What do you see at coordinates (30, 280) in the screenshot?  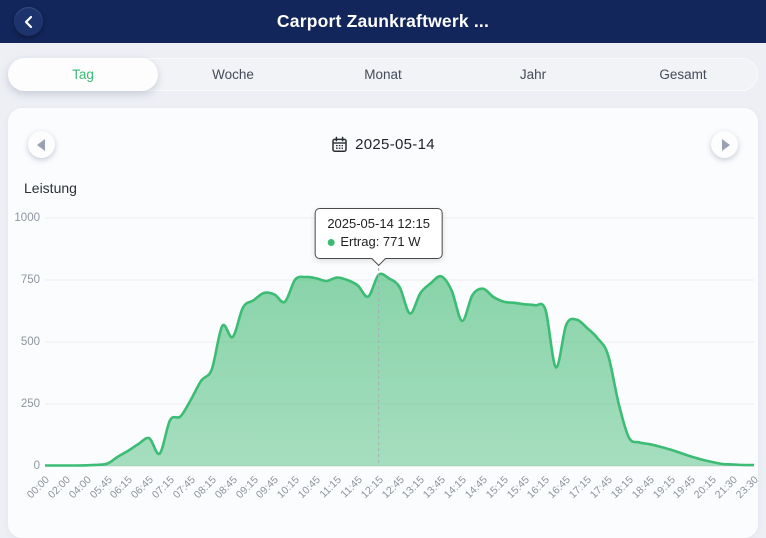 I see `y-axis-label: 750` at bounding box center [30, 280].